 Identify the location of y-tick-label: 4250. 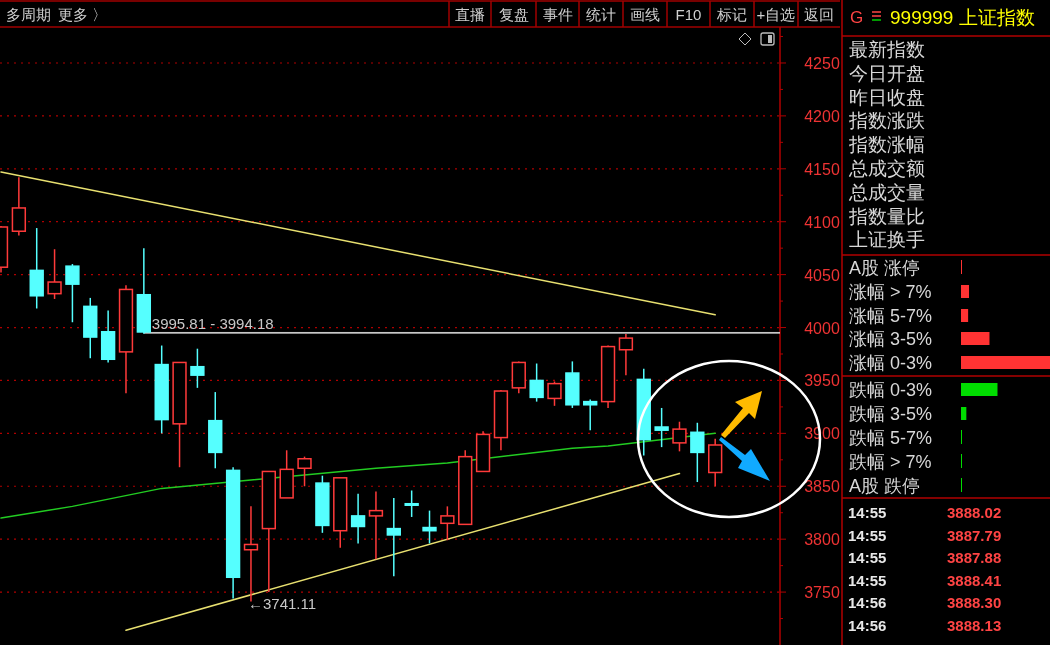
(822, 63).